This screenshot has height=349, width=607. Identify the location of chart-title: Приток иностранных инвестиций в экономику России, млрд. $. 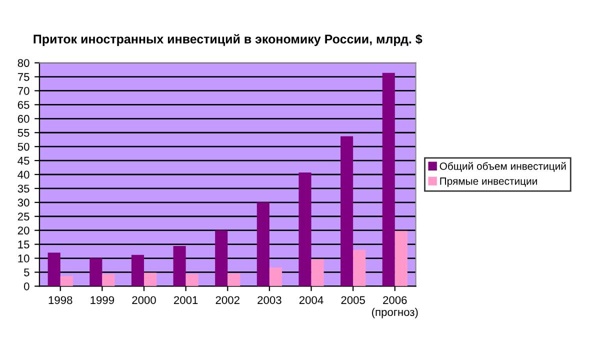
(228, 40).